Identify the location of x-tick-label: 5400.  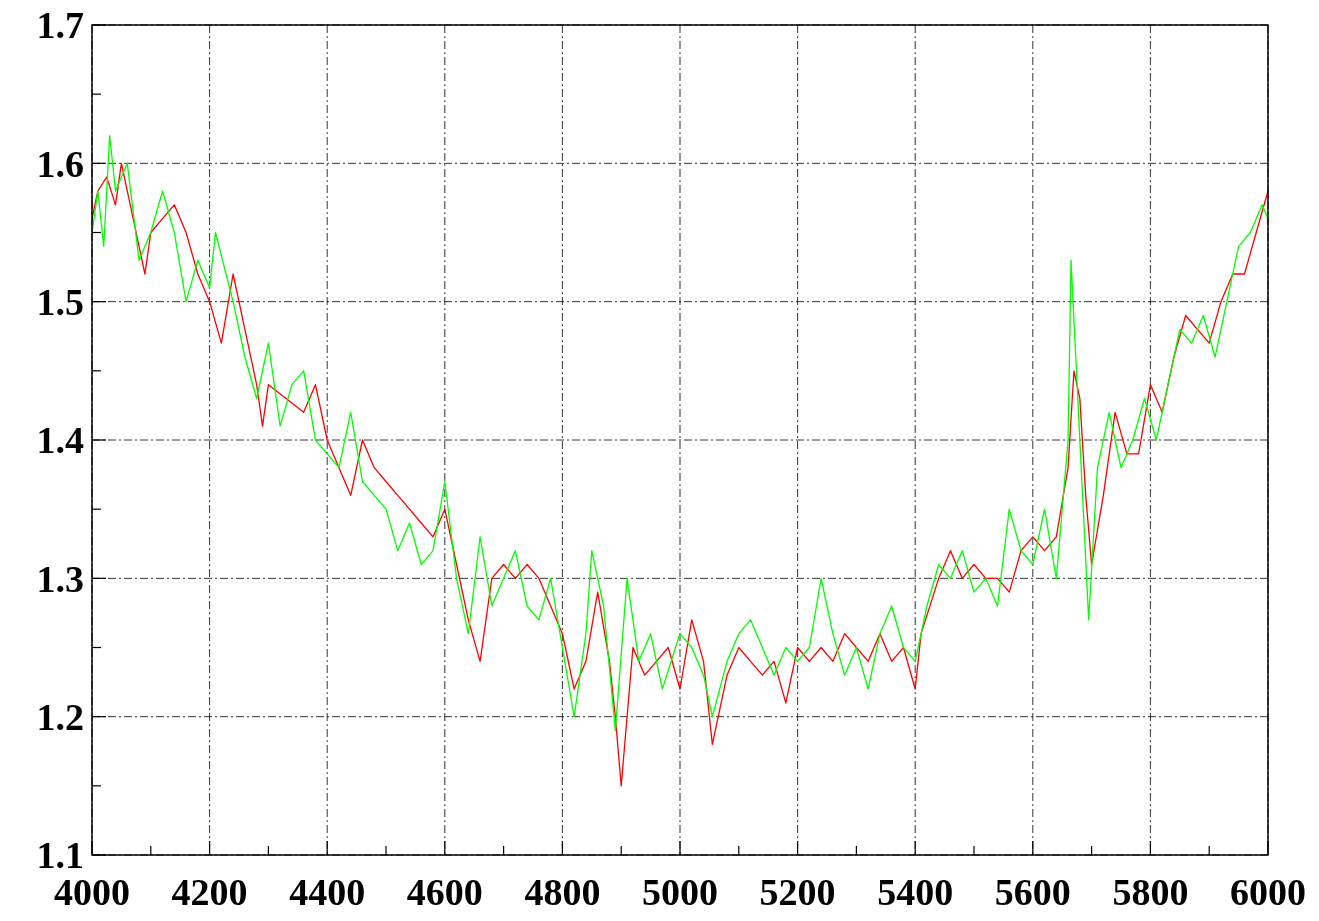
(915, 892).